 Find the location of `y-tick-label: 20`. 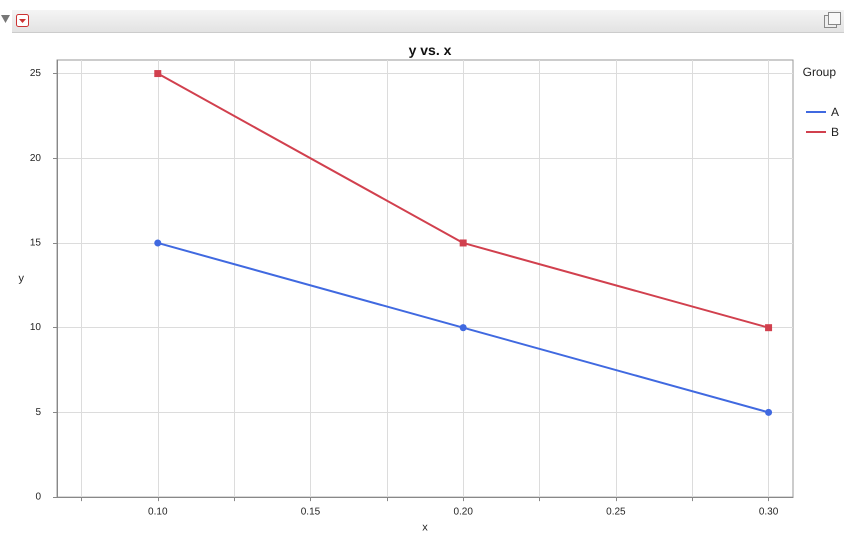

y-tick-label: 20 is located at coordinates (36, 158).